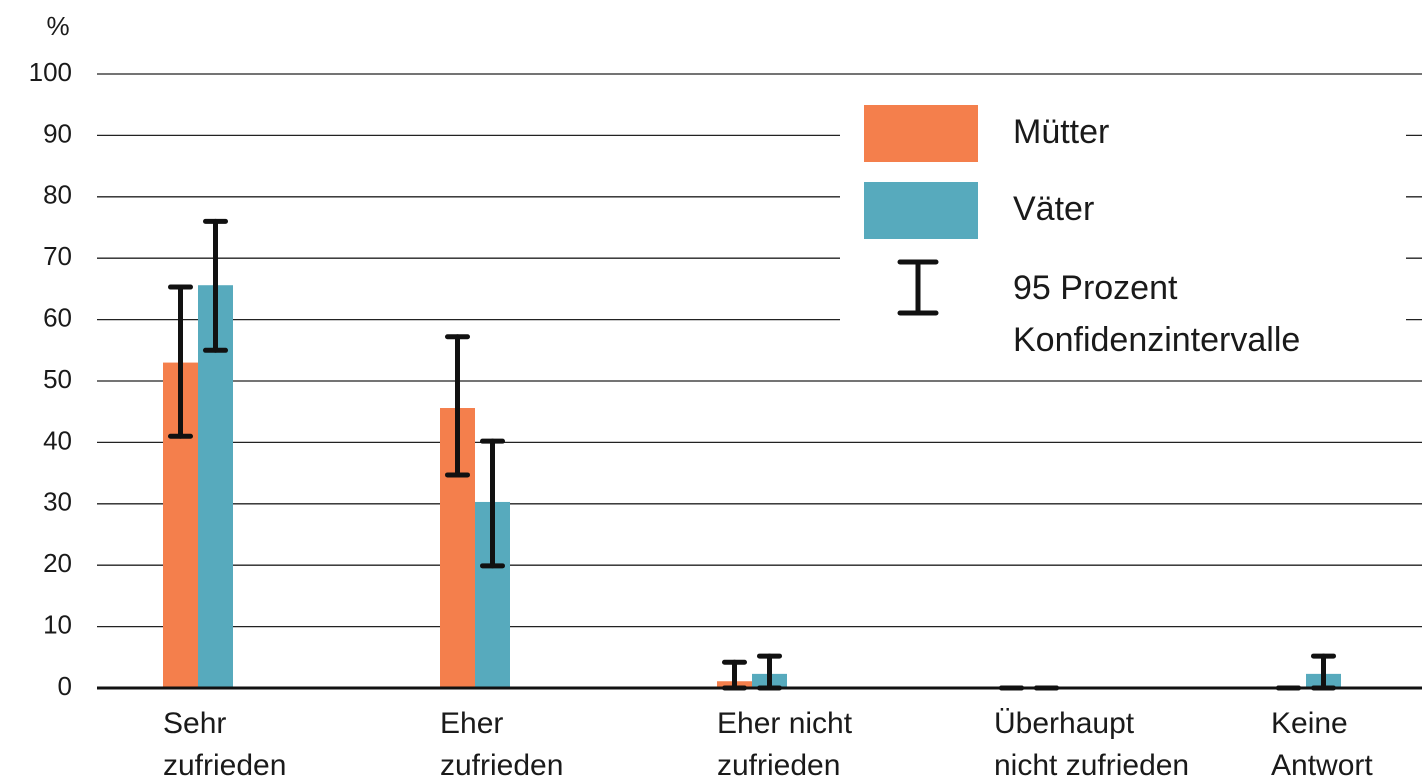 The width and height of the screenshot is (1422, 784). What do you see at coordinates (1309, 723) in the screenshot?
I see `x-tick-label: Keine` at bounding box center [1309, 723].